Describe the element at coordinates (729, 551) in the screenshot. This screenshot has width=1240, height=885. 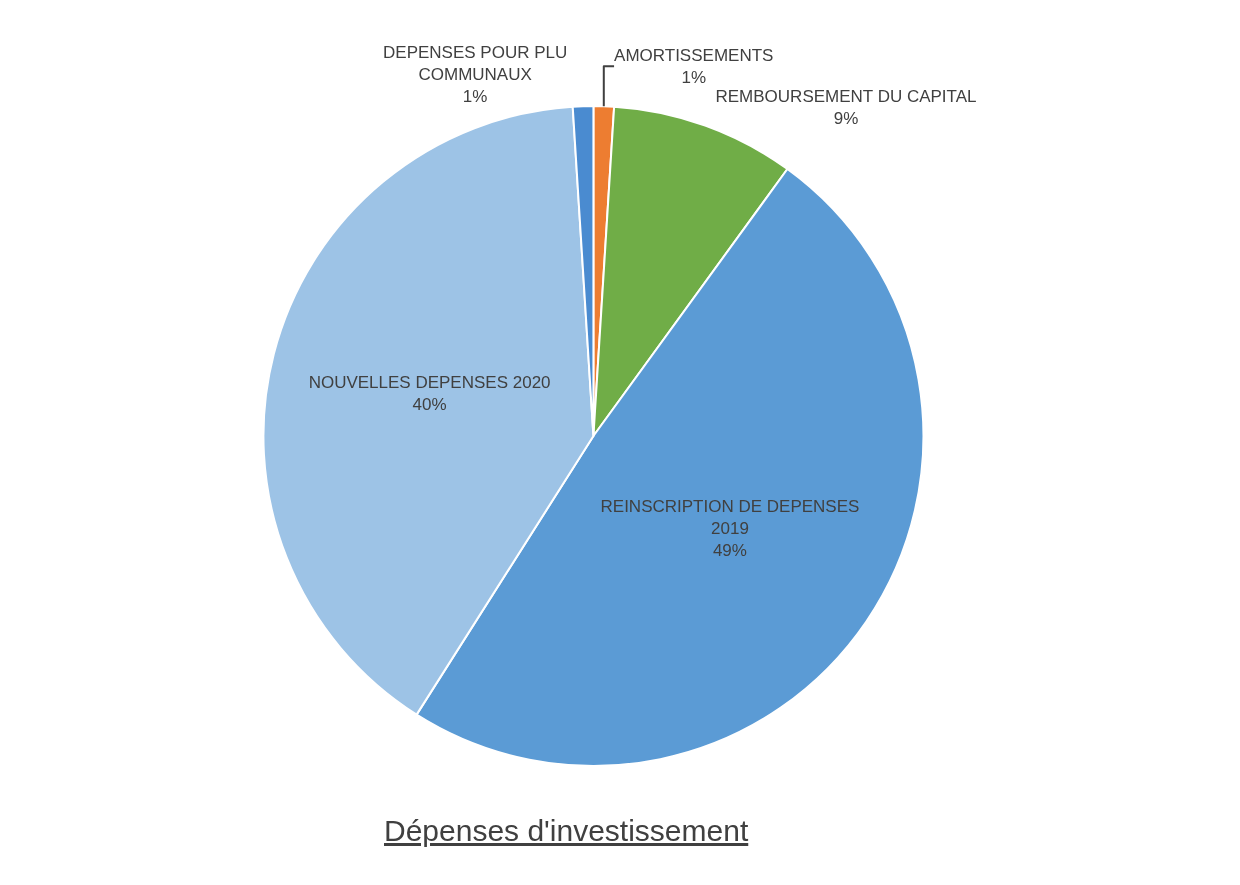
I see `data-label: 49%` at that location.